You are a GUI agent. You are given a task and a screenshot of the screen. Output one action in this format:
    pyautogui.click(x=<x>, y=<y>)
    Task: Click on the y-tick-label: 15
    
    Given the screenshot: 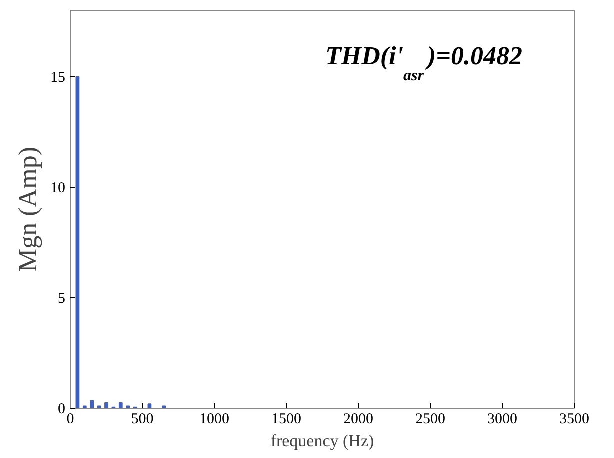 What is the action you would take?
    pyautogui.click(x=58, y=78)
    